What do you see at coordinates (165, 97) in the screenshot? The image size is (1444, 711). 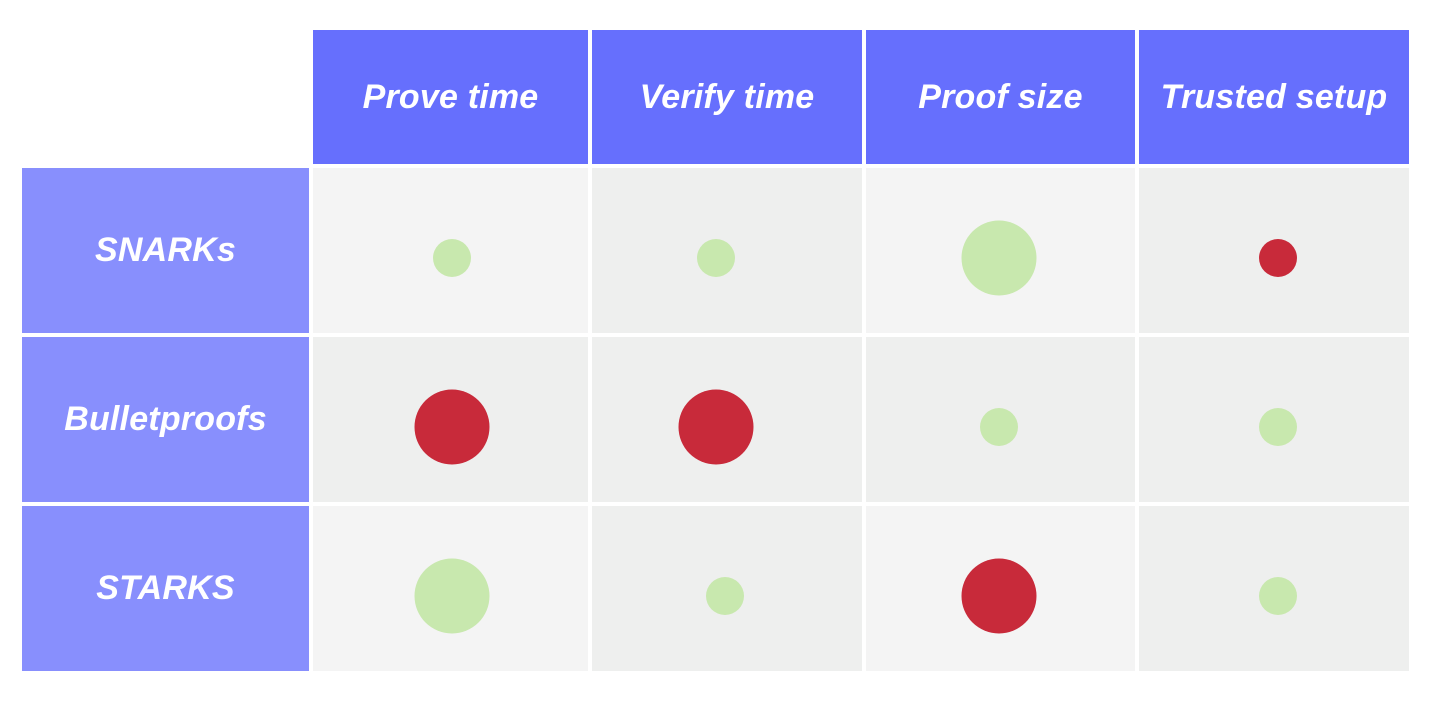 I see `table-corner` at bounding box center [165, 97].